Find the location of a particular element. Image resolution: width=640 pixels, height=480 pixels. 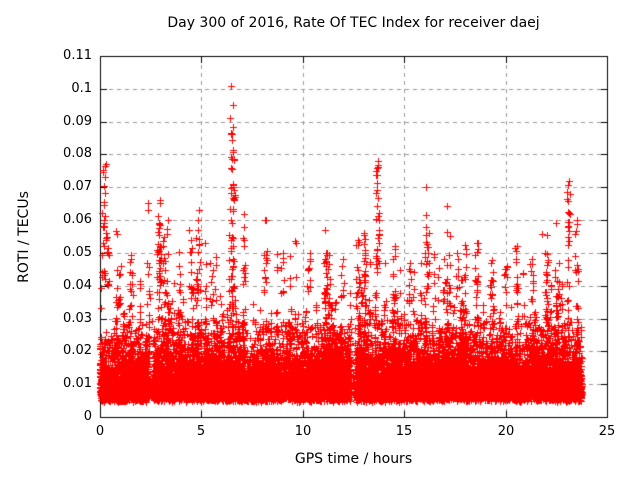

y-tick-label: 0.07 is located at coordinates (77, 186).